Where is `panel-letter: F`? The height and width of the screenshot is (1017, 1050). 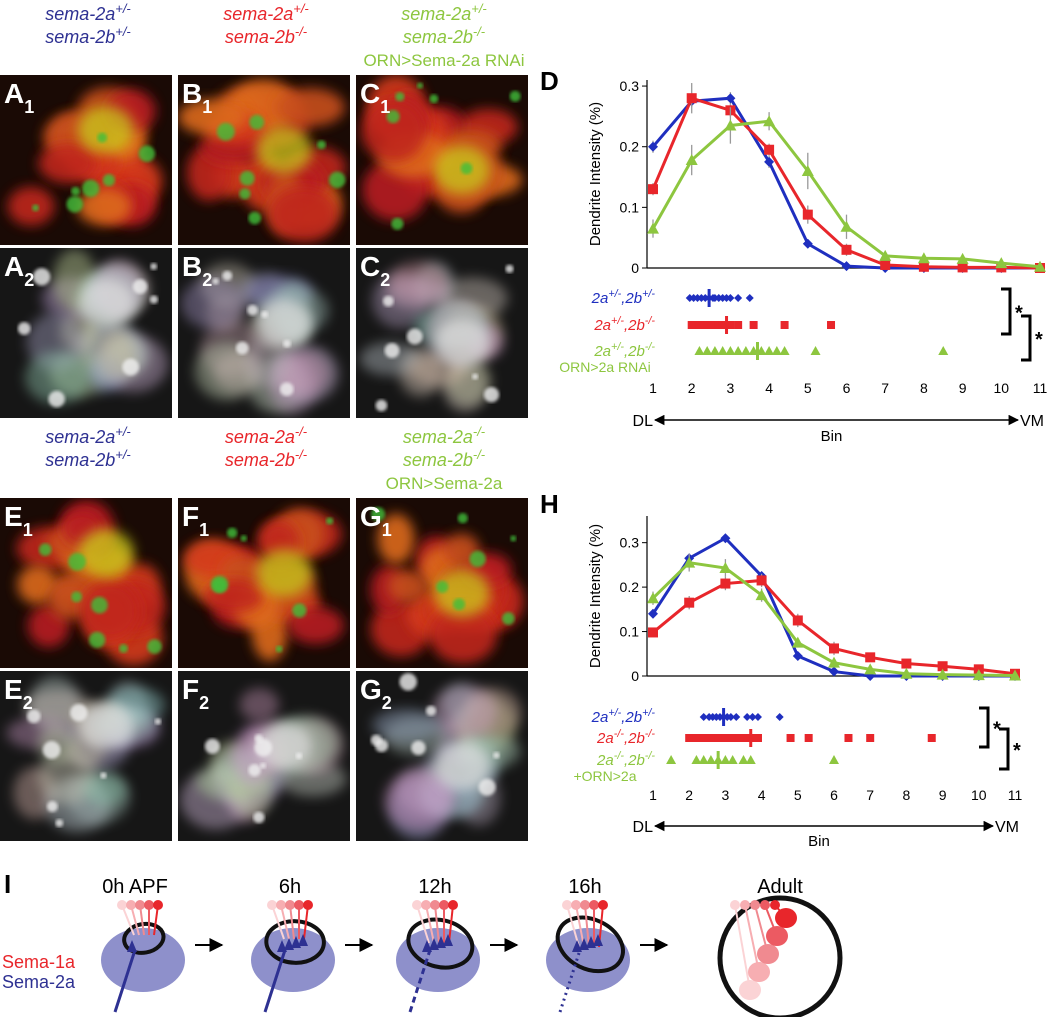 panel-letter: F is located at coordinates (190, 689).